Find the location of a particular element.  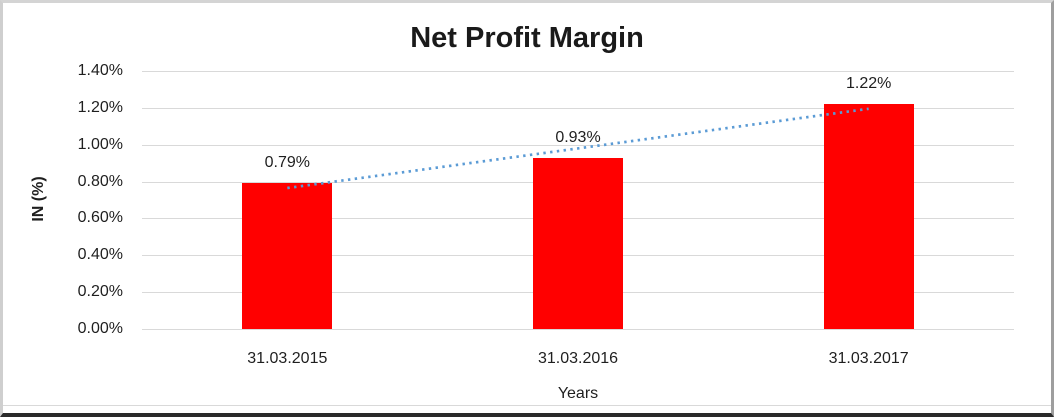

y-tick-label: 0.40% is located at coordinates (100, 255).